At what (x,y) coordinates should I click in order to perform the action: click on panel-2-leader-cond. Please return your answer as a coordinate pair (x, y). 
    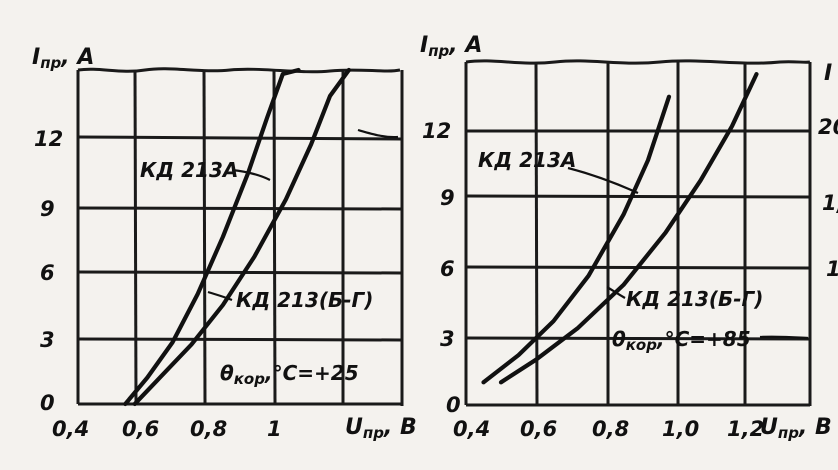
    Looking at the image, I should click on (784, 337).